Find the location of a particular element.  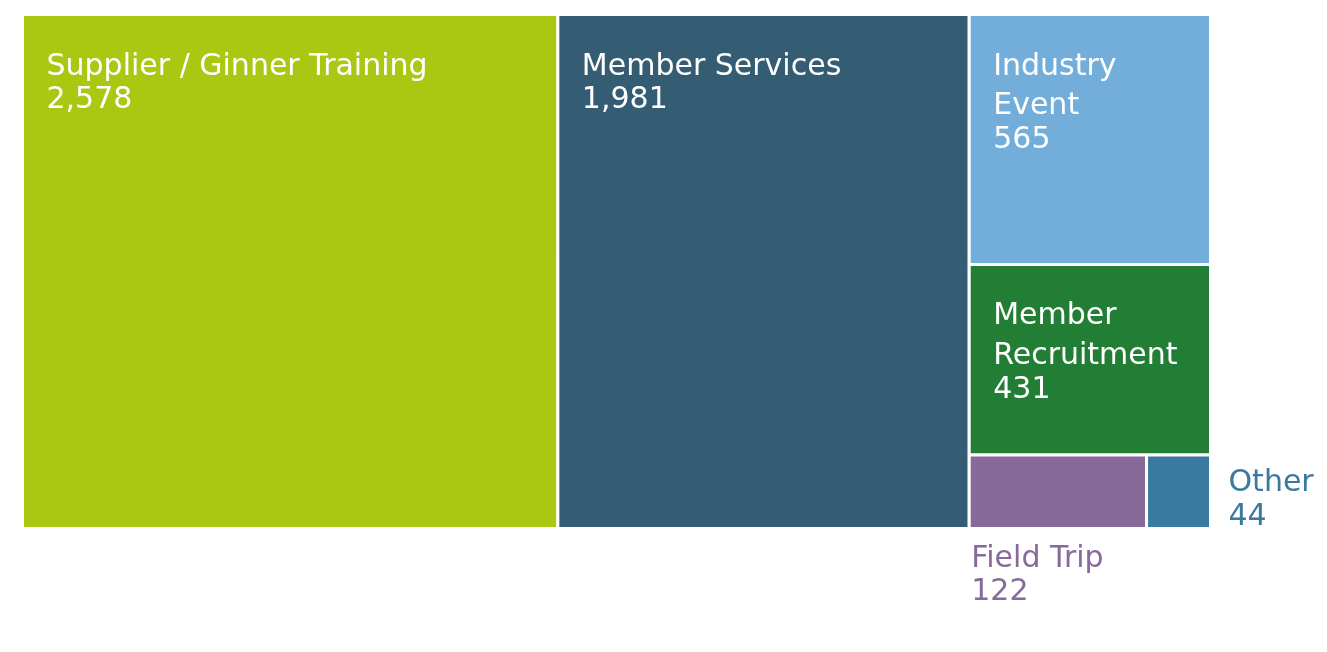

data-label: 1,981 is located at coordinates (624, 98).